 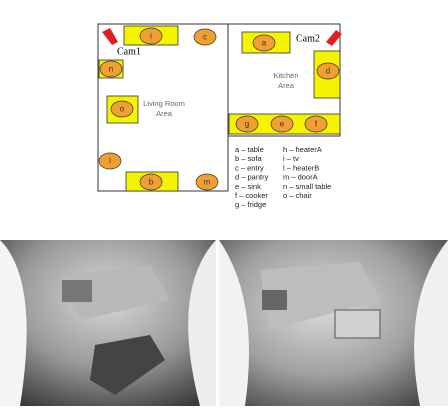 I want to click on legend-entry: i – tv, so click(x=291, y=158).